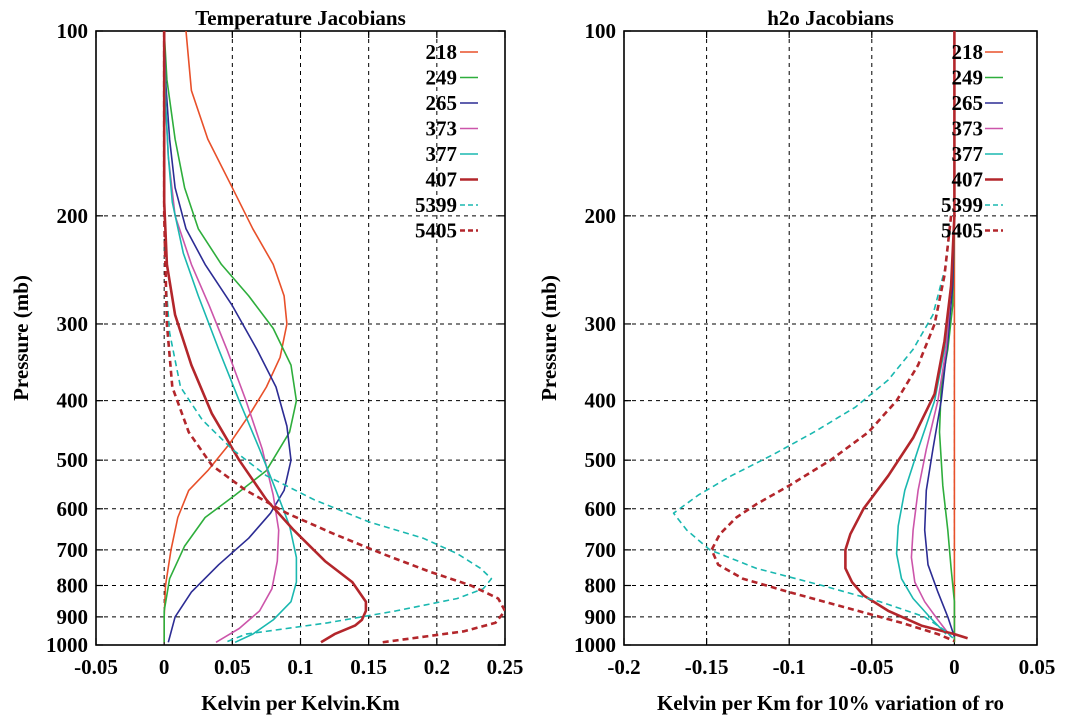  I want to click on x-tick-label: -0.15, so click(707, 667).